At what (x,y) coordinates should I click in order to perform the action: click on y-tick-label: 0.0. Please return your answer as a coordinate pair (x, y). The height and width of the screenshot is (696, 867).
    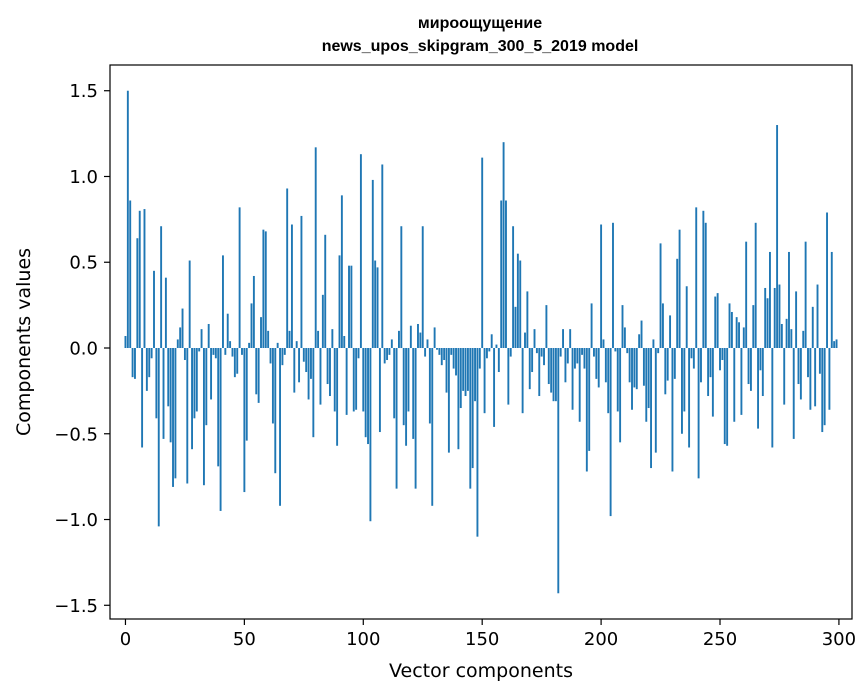
    Looking at the image, I should click on (83, 349).